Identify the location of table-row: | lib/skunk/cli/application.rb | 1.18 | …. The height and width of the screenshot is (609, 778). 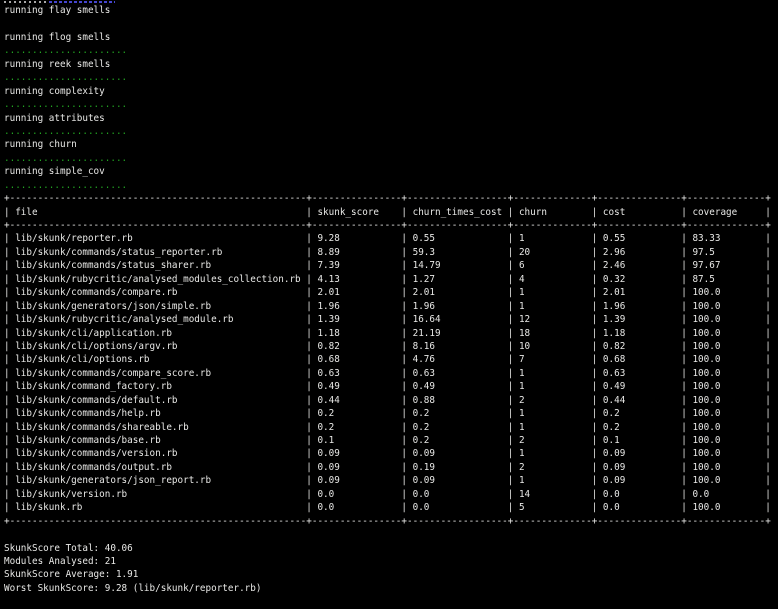
(387, 333).